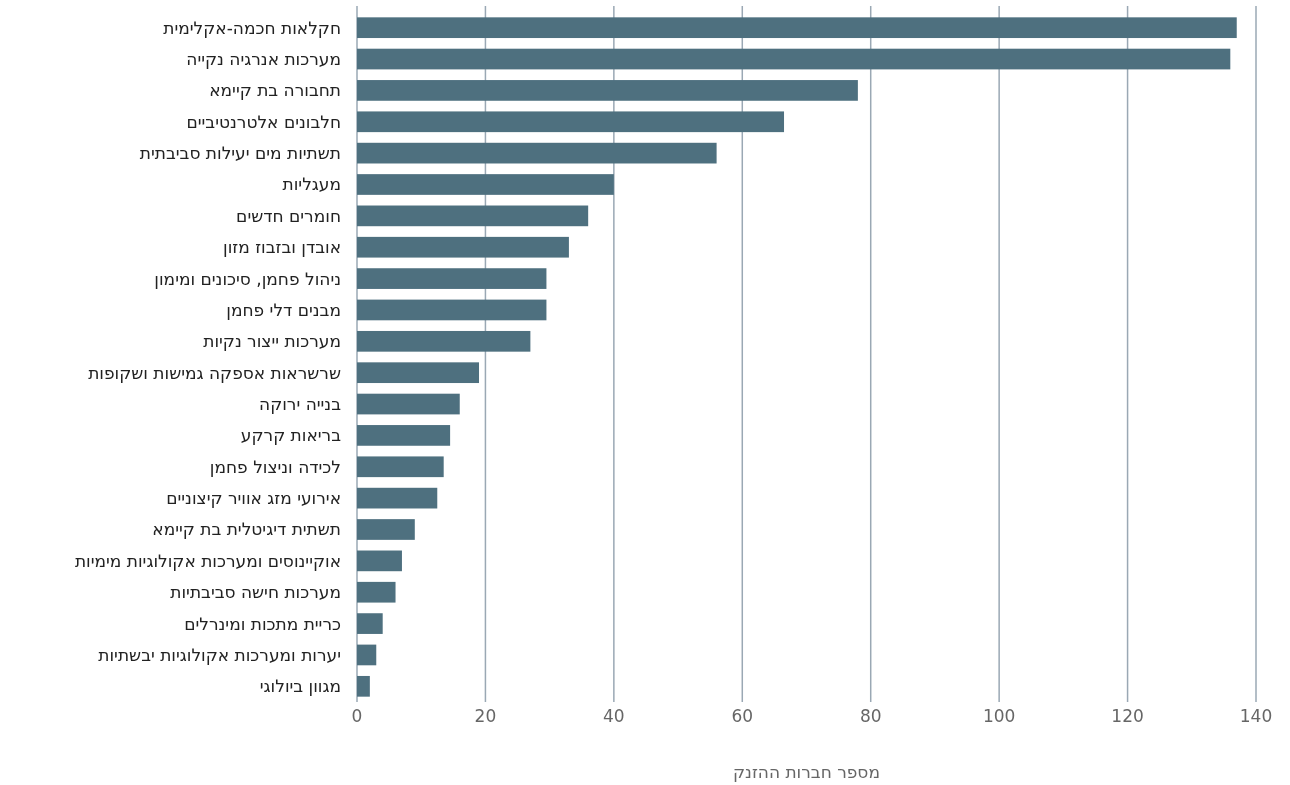 This screenshot has width=1290, height=785. Describe the element at coordinates (1127, 716) in the screenshot. I see `x-tick-label: 120` at that location.